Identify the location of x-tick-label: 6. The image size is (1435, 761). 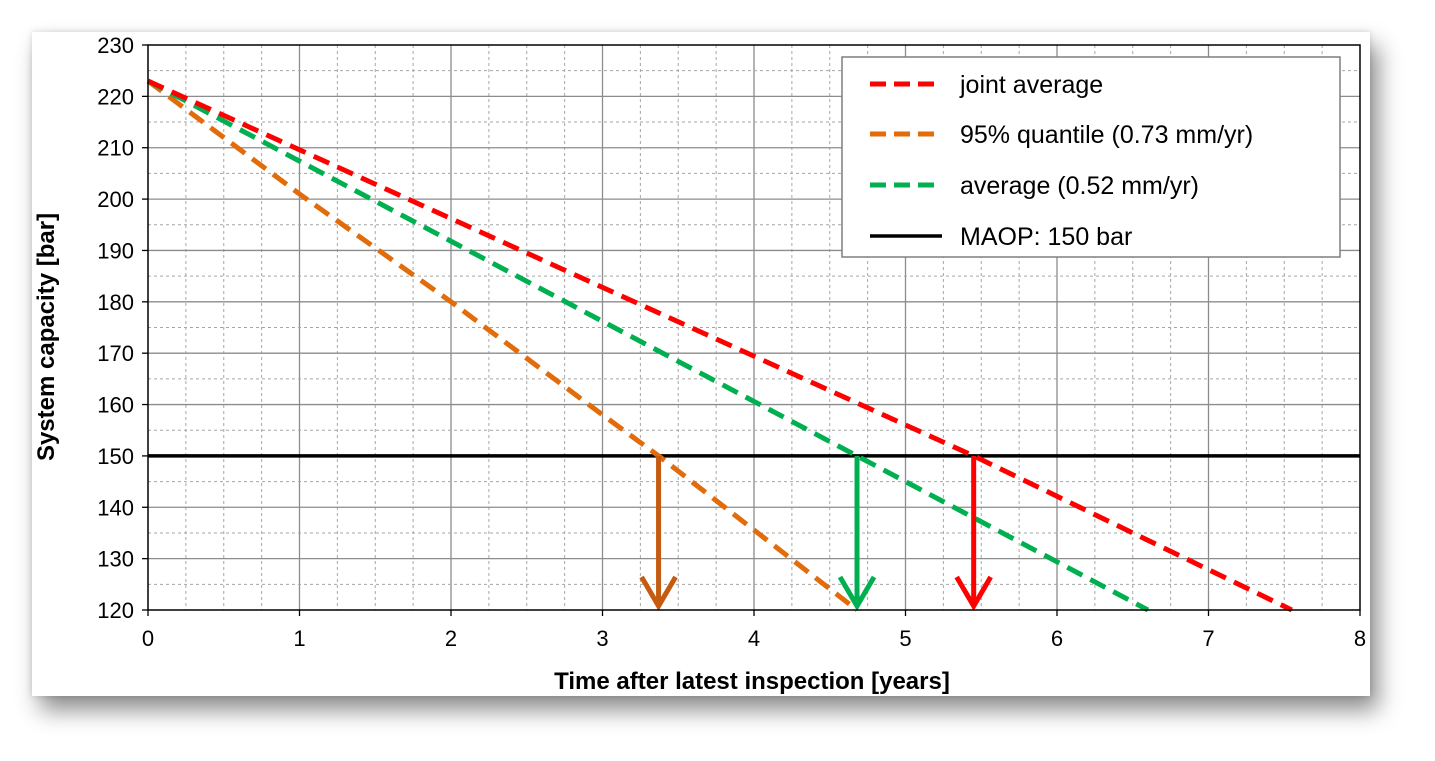
(1057, 638).